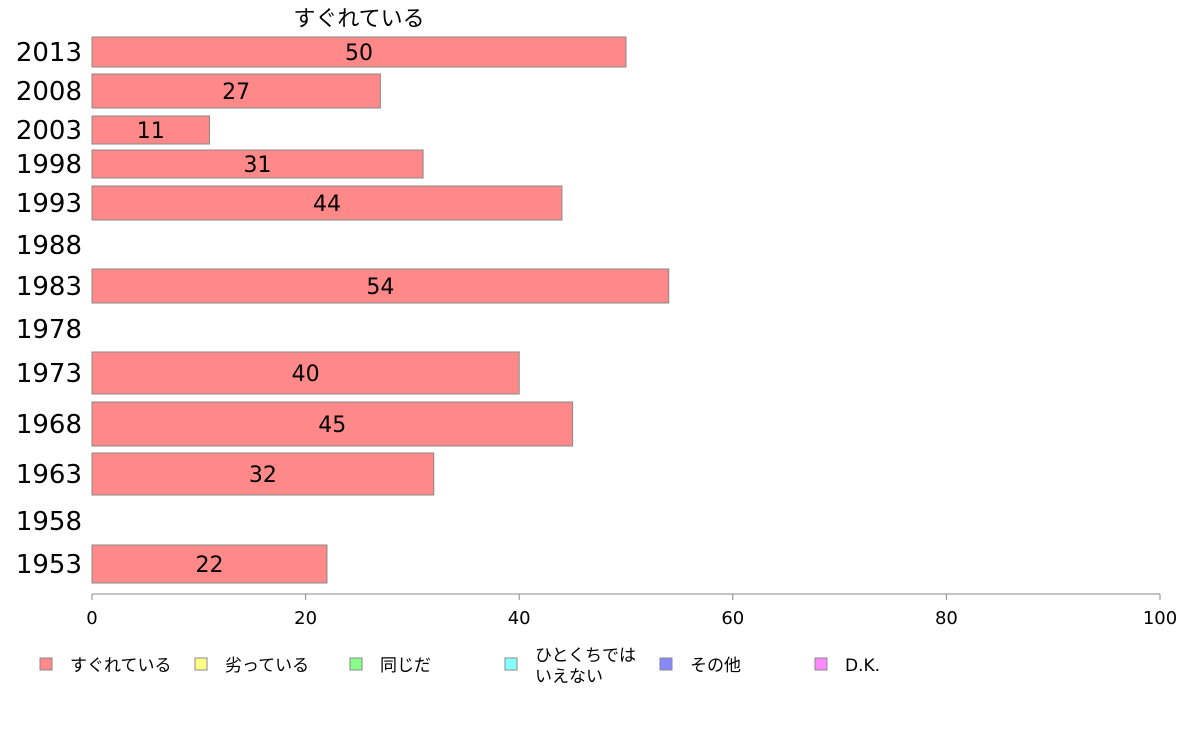  Describe the element at coordinates (49, 131) in the screenshot. I see `year-label-2003: 2003` at that location.